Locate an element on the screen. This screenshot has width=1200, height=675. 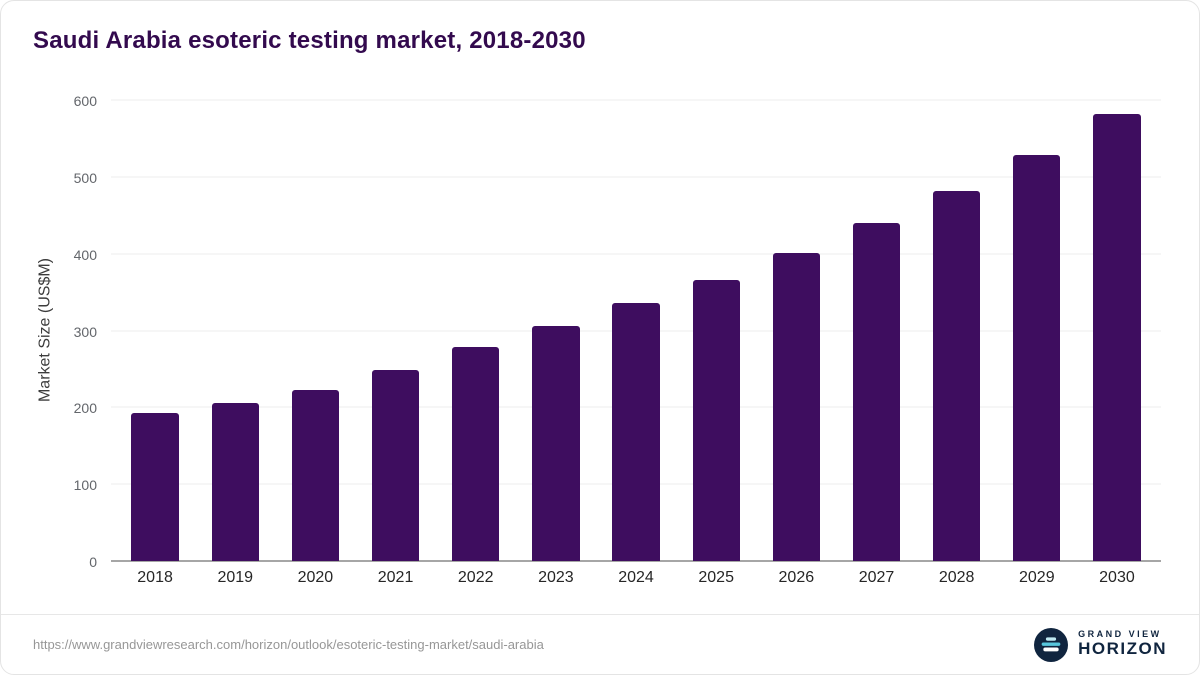
brand-name-top: GRAND VIEW is located at coordinates (1120, 634).